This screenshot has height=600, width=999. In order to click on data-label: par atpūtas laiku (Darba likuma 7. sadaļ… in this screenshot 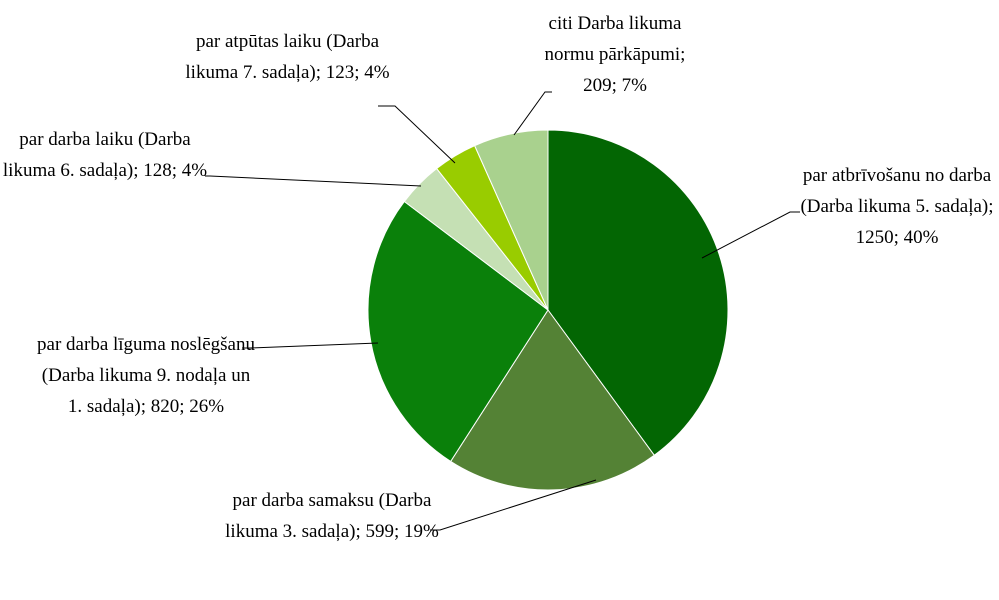, I will do `click(287, 57)`.